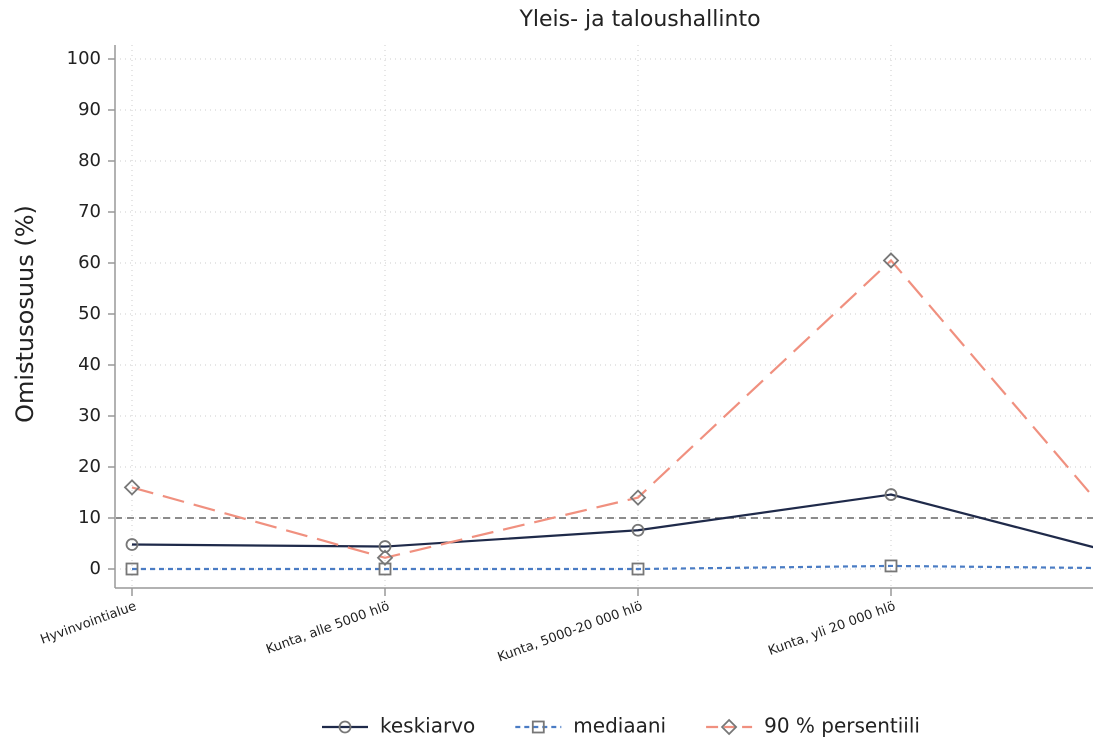  What do you see at coordinates (427, 726) in the screenshot?
I see `legend-label: keskiarvo` at bounding box center [427, 726].